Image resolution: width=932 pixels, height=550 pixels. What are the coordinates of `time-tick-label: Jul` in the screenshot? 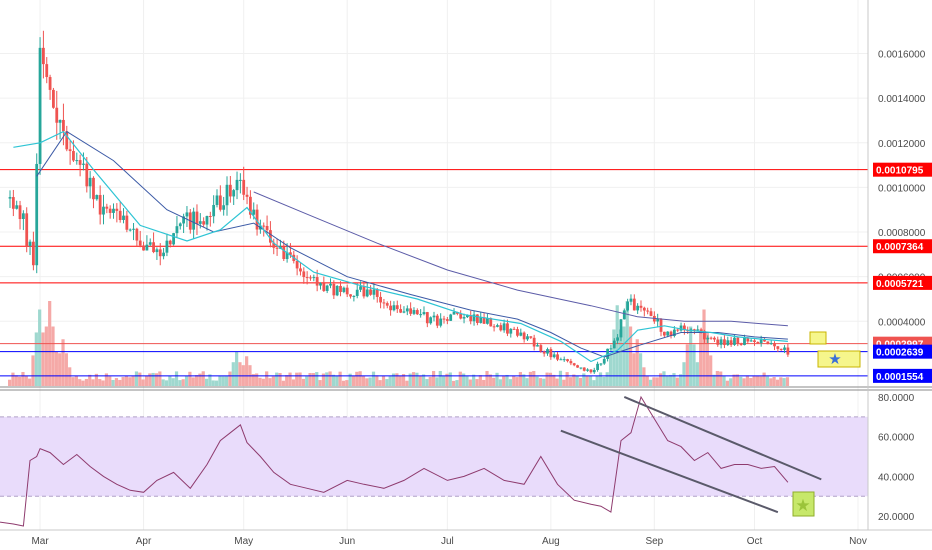 It's located at (447, 541).